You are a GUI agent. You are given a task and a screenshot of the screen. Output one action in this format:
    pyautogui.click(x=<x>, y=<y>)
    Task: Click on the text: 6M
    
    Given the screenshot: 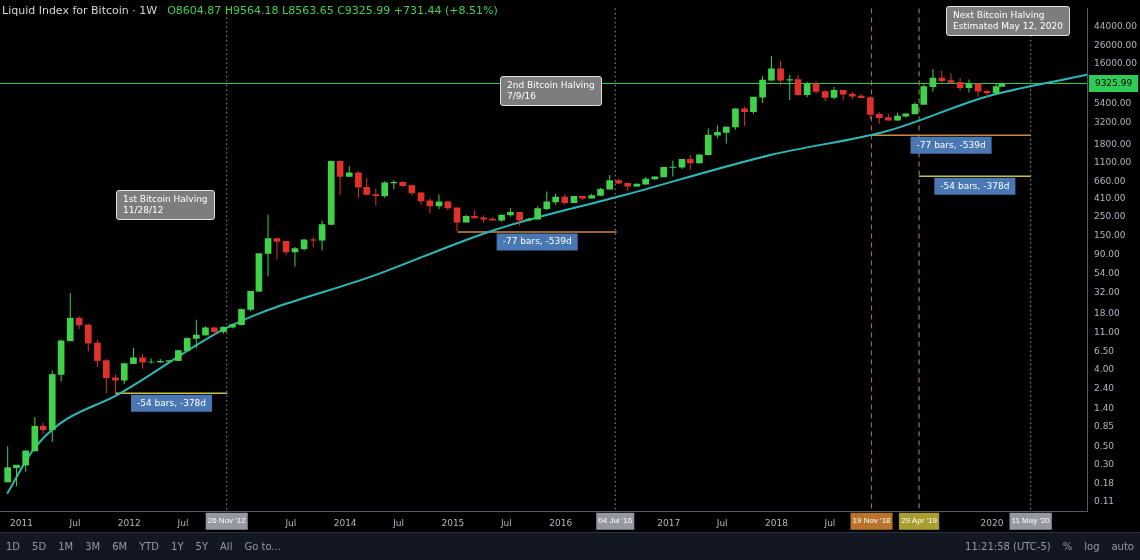 What is the action you would take?
    pyautogui.click(x=120, y=546)
    